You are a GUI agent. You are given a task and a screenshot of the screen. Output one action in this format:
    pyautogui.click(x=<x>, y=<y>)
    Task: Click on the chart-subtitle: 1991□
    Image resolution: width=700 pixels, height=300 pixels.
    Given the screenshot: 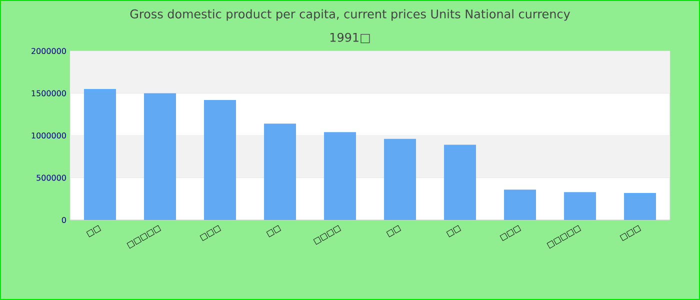 What is the action you would take?
    pyautogui.click(x=350, y=38)
    